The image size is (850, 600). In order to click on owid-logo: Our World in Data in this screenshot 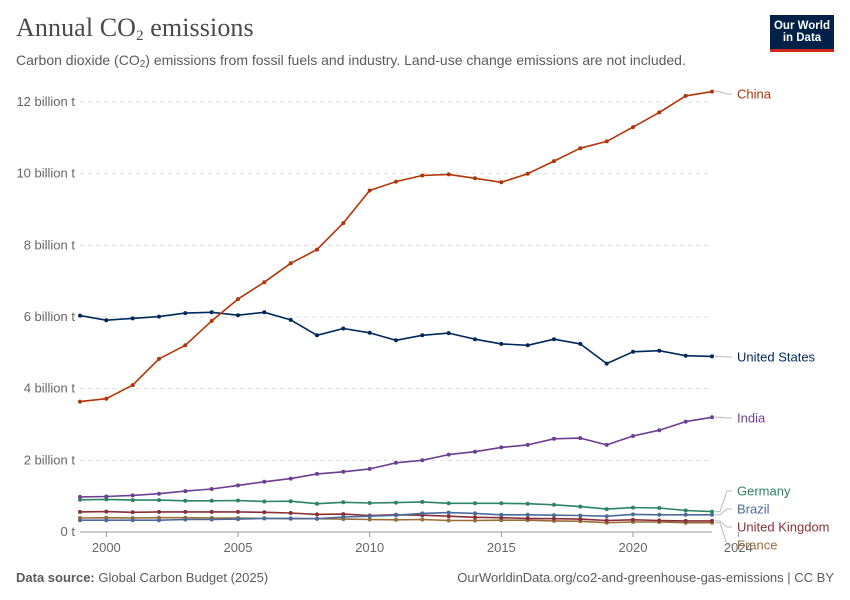, I will do `click(802, 33)`.